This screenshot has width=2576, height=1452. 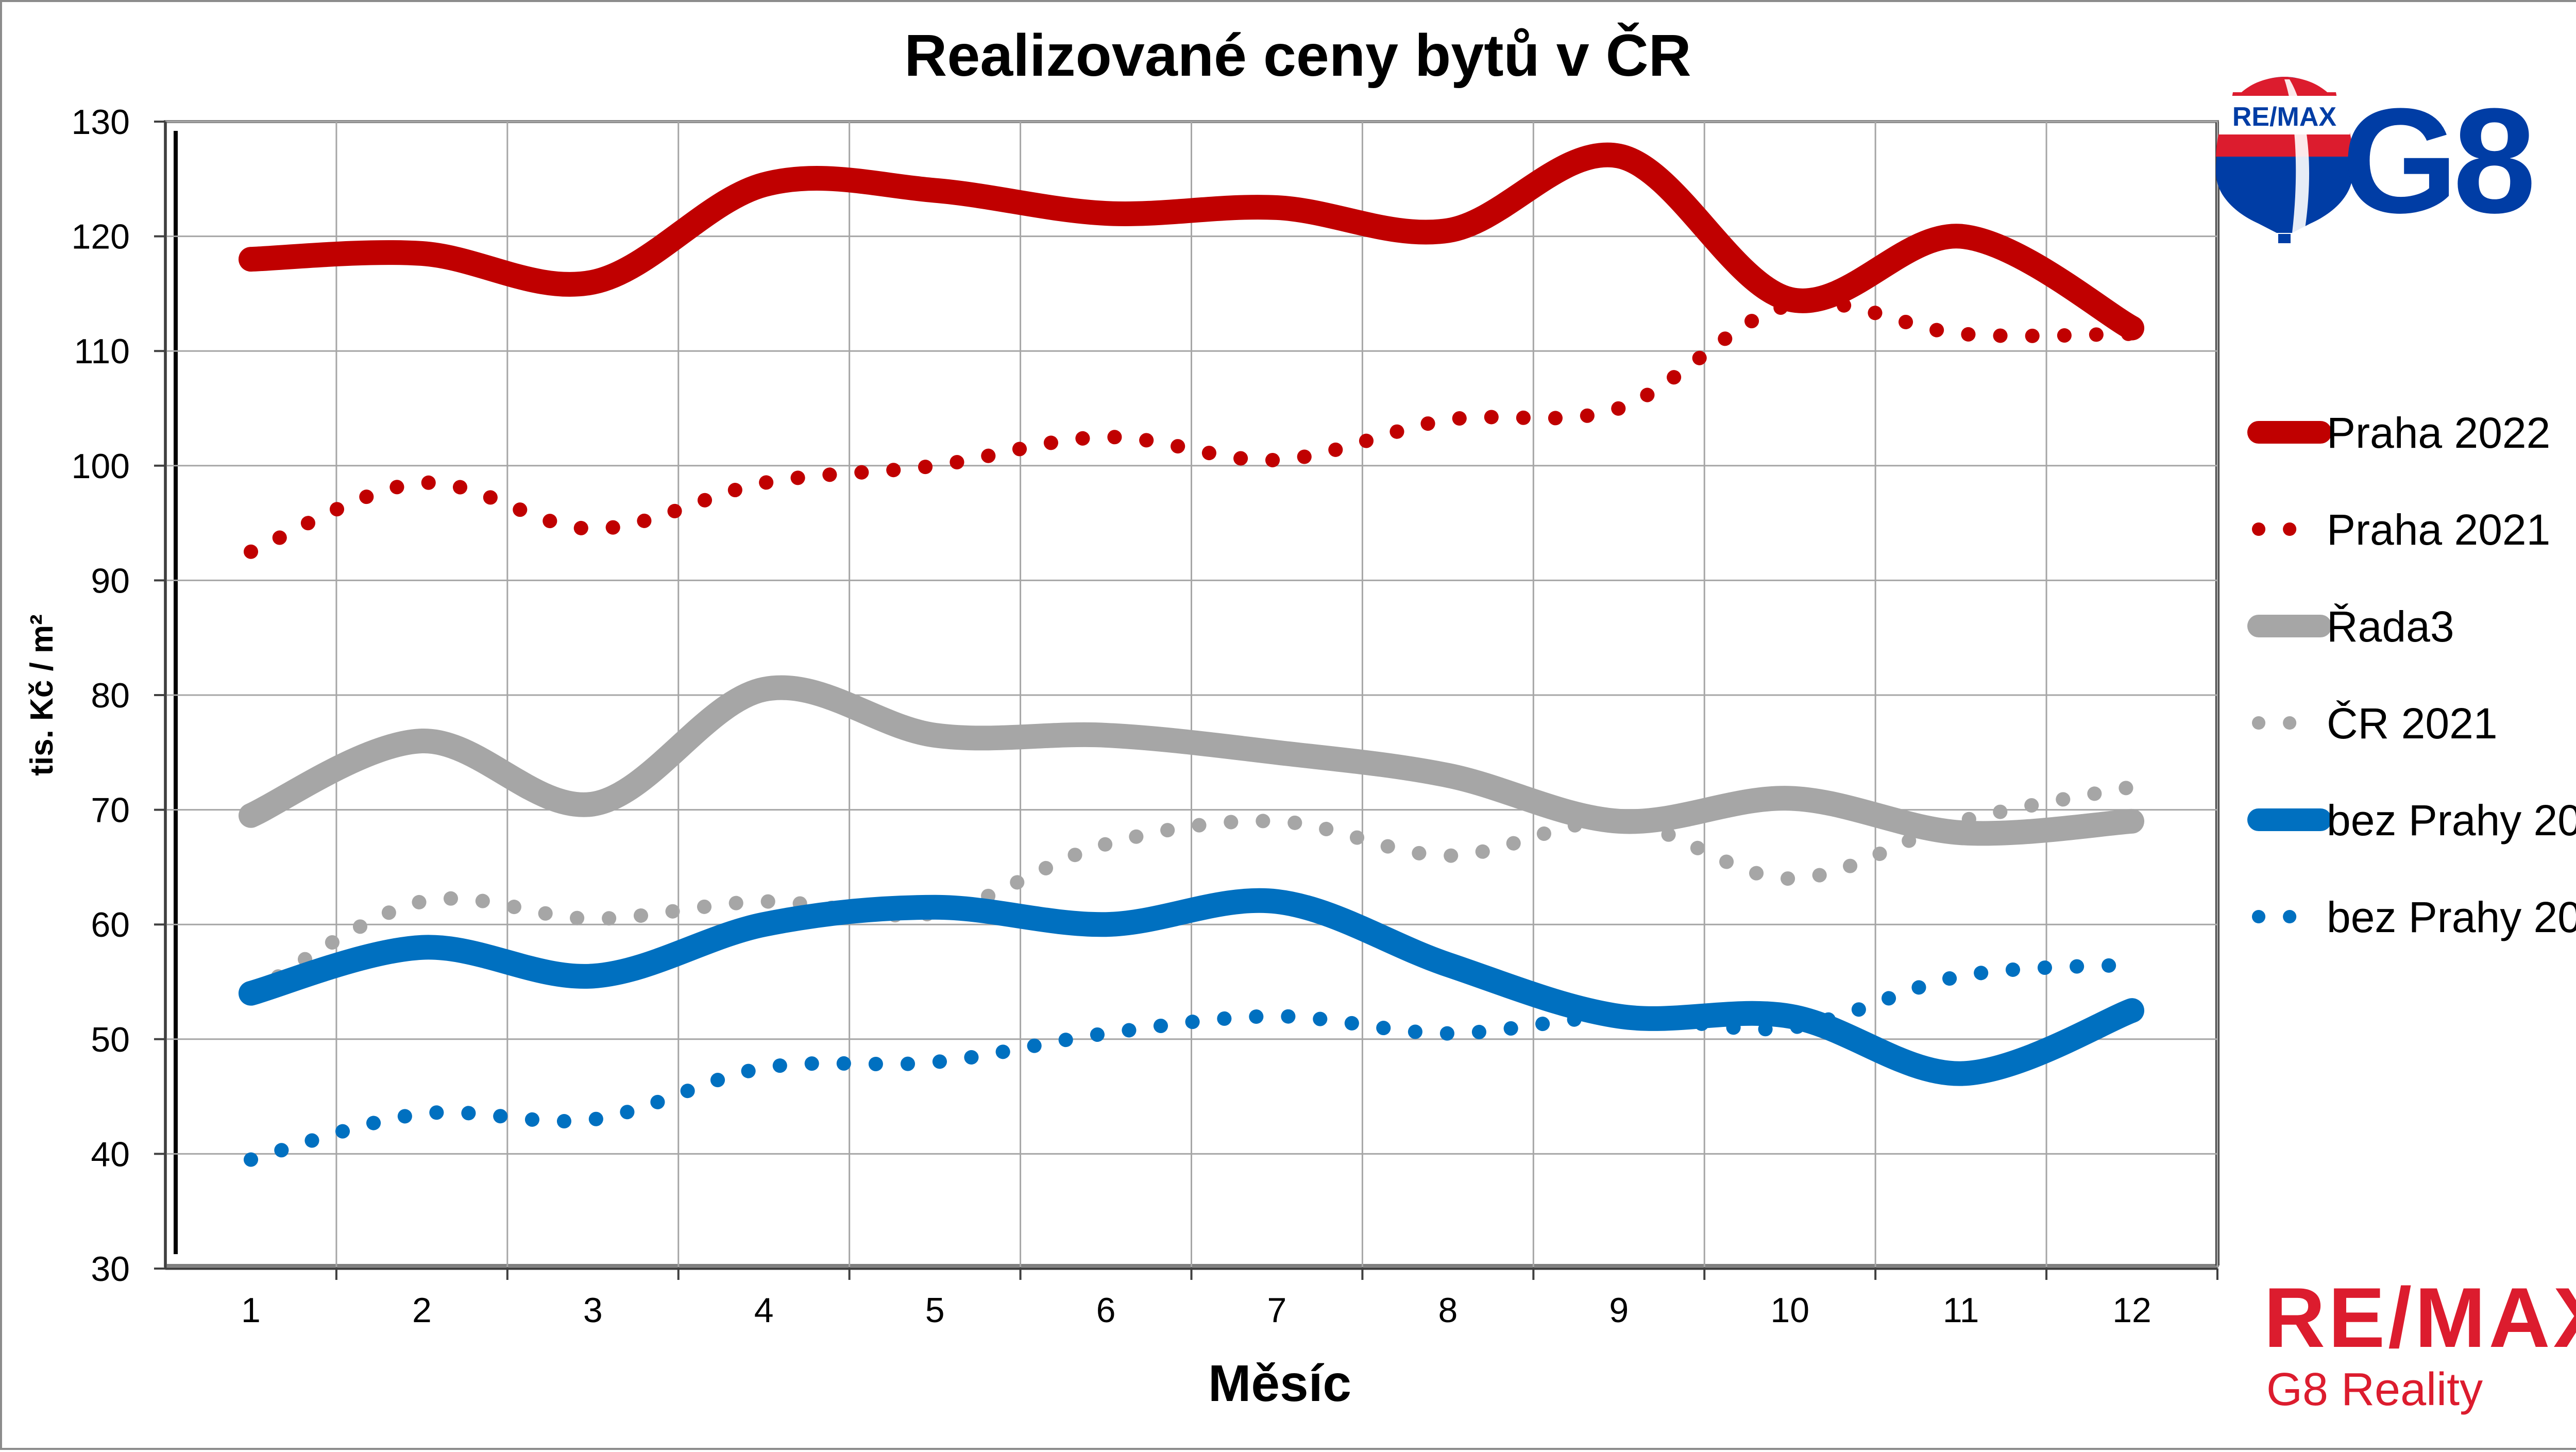 I want to click on x-tick-label: 10, so click(x=1789, y=1310).